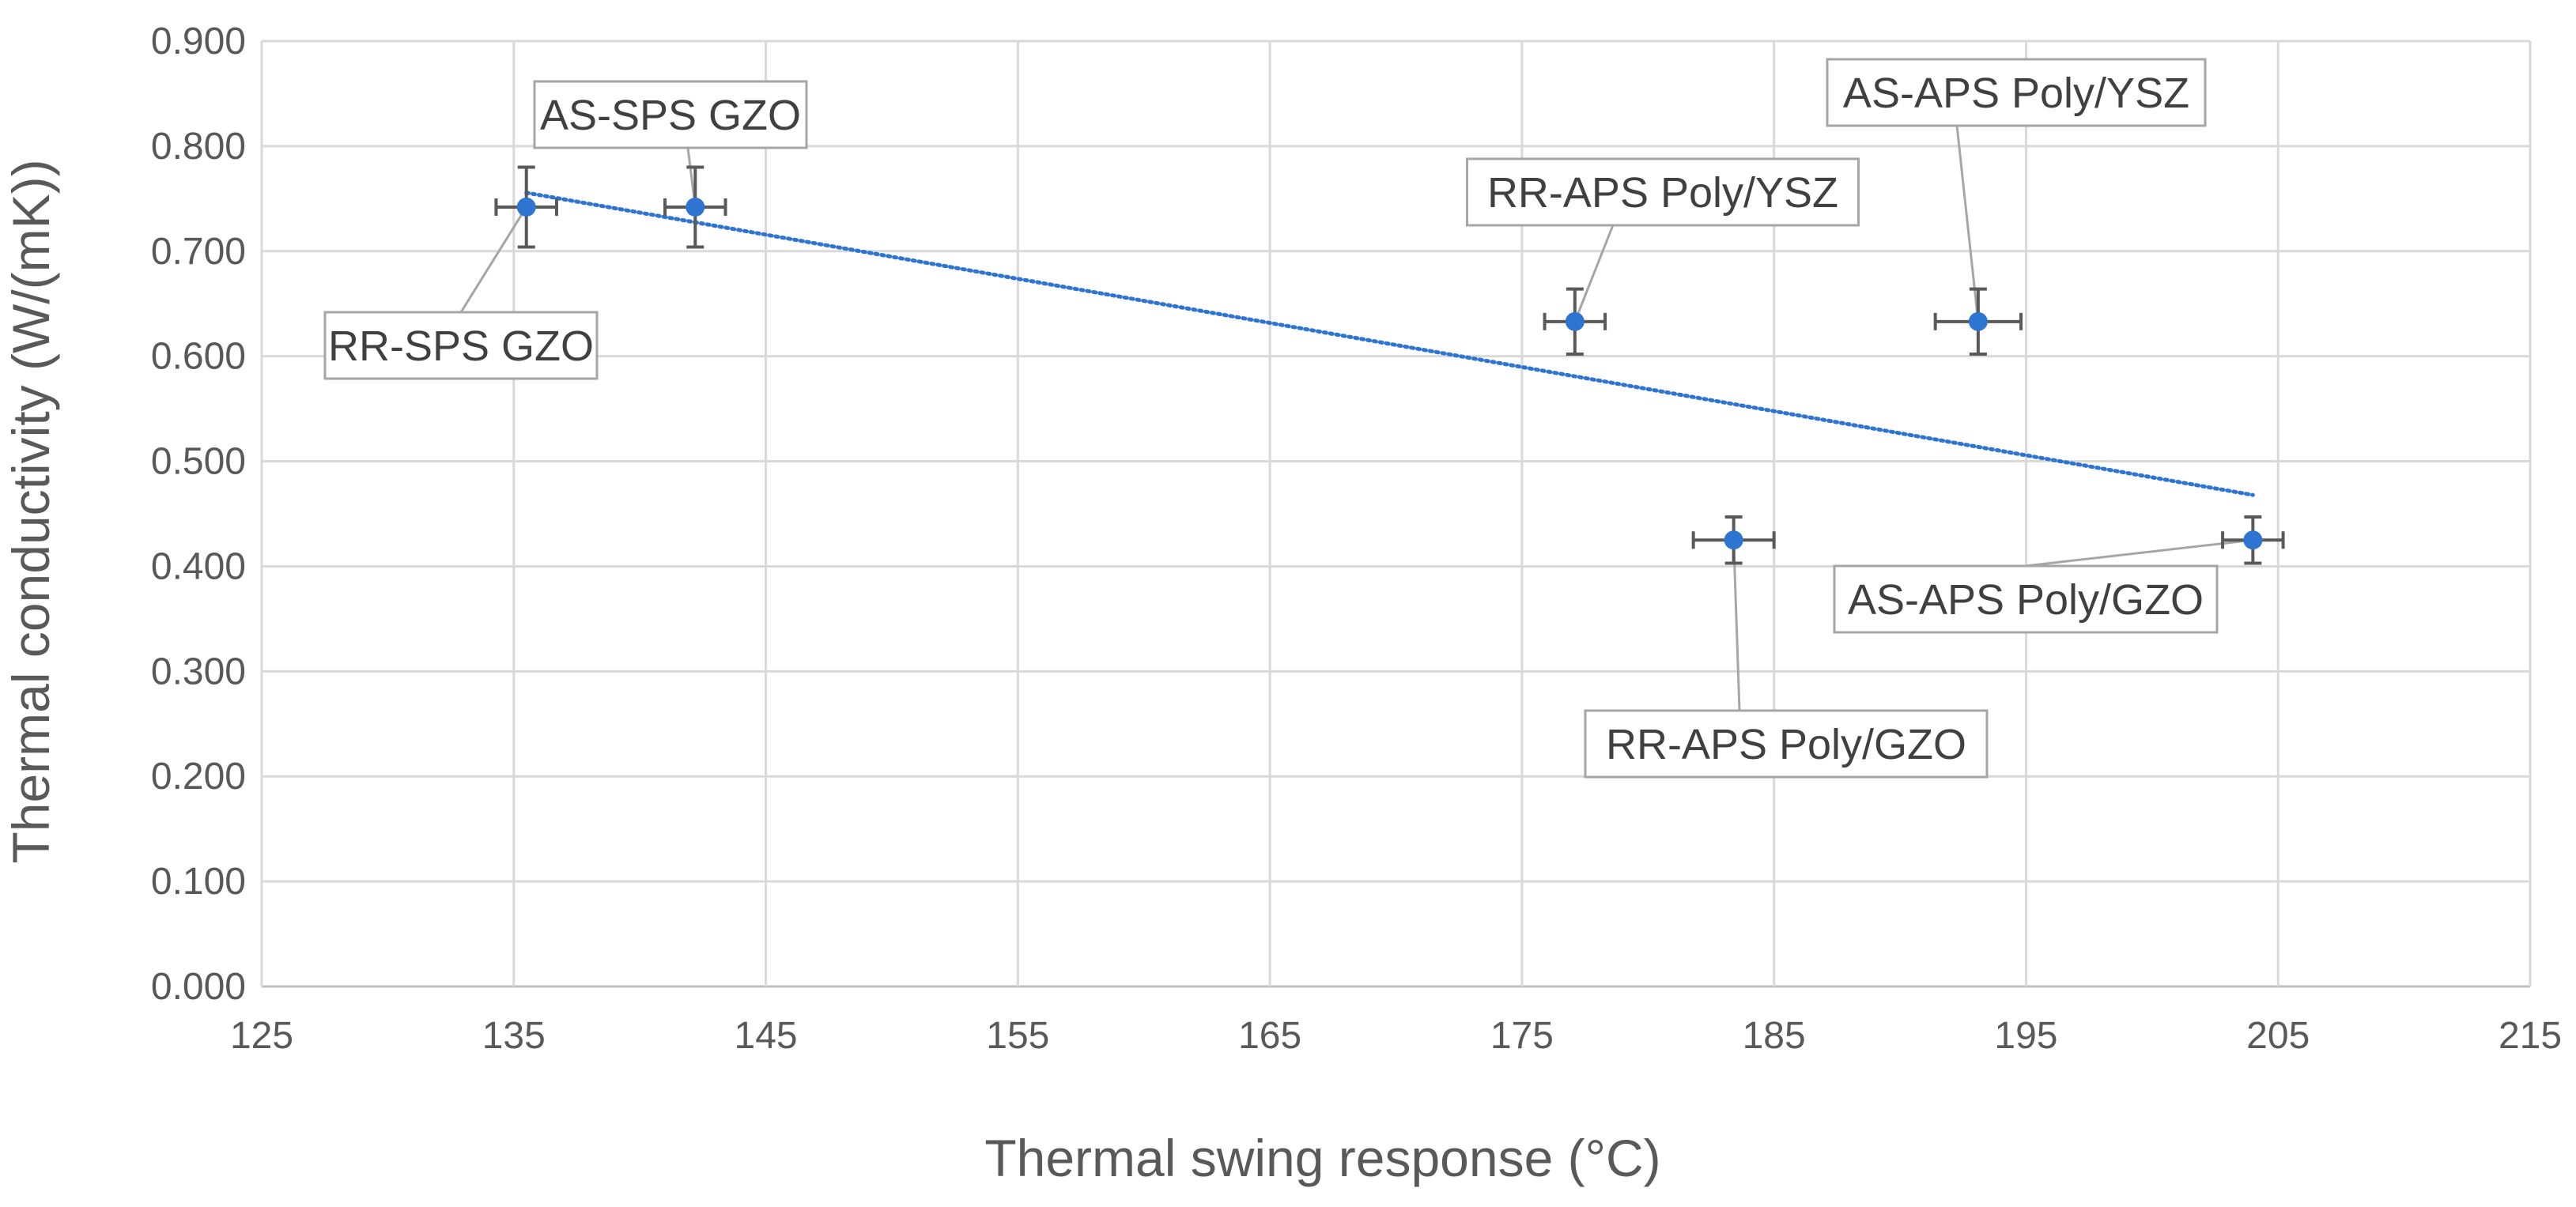 The height and width of the screenshot is (1207, 2576). I want to click on y-tick-label: 0.900, so click(198, 41).